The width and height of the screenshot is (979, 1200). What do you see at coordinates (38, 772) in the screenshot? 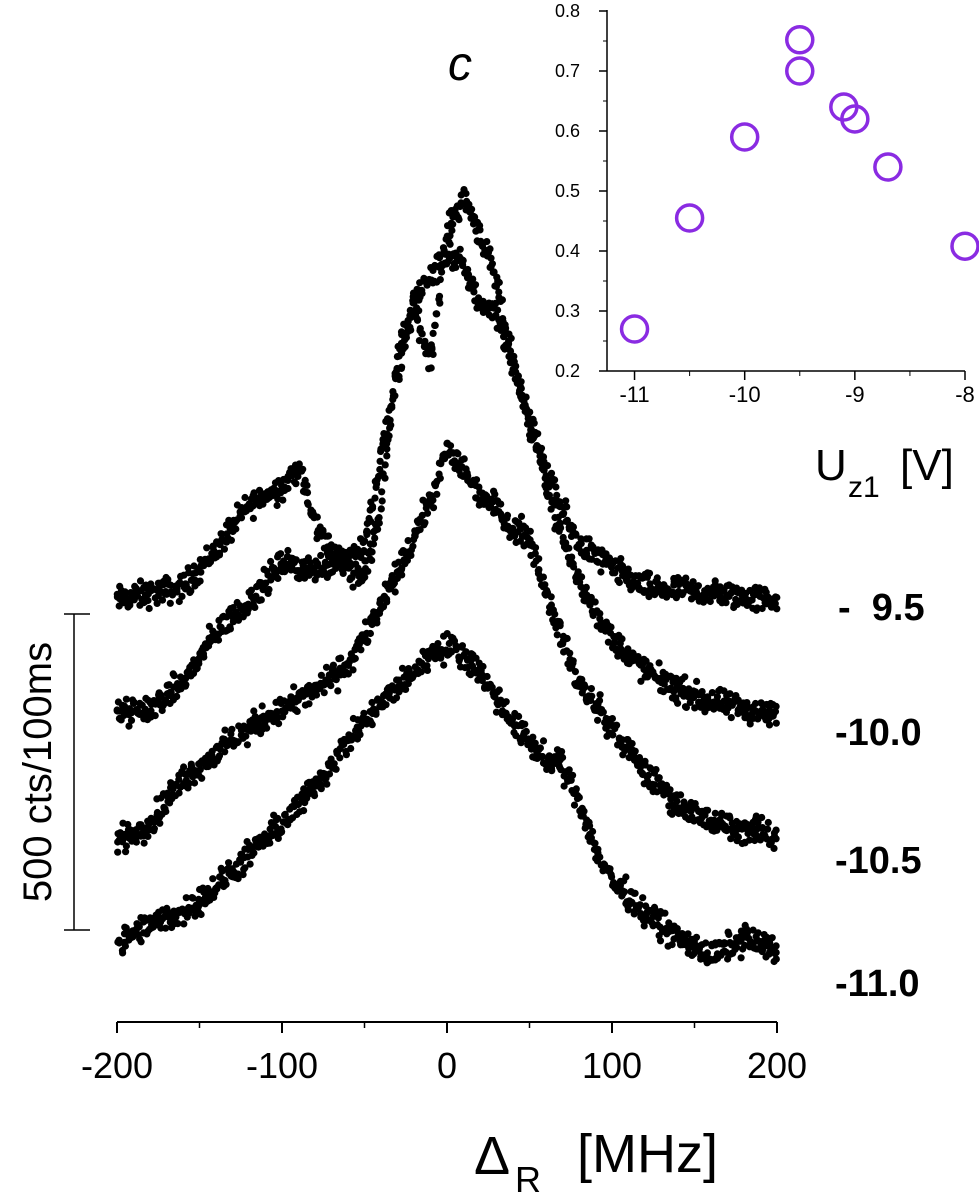
I see `scale-bar-label: 500 cts/100ms` at bounding box center [38, 772].